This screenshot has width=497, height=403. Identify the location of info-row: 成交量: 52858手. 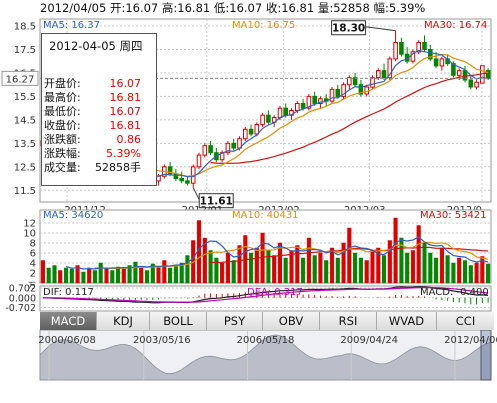
(99, 168).